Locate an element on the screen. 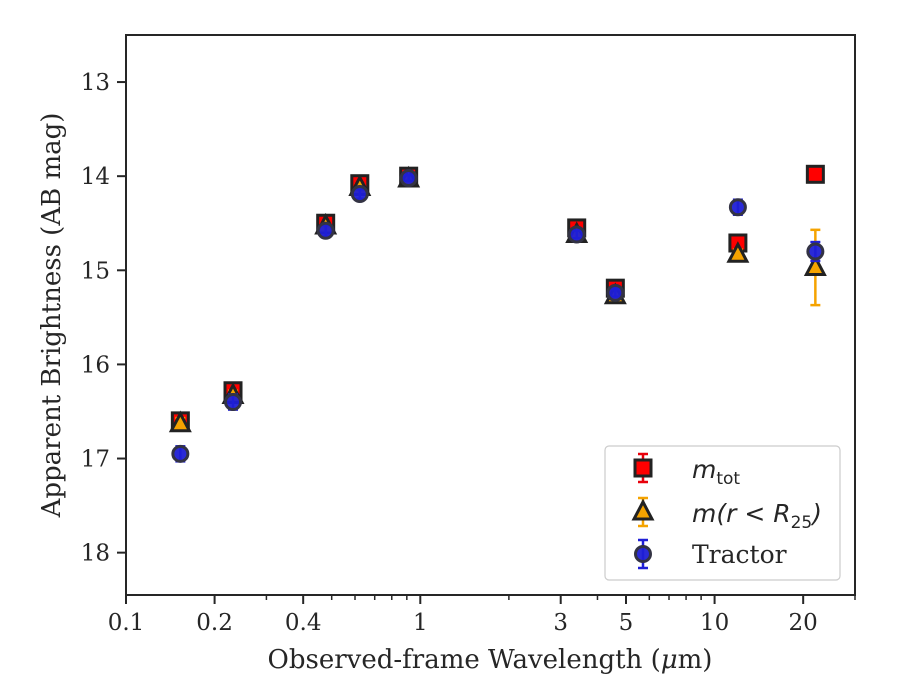 Image resolution: width=900 pixels, height=700 pixels. legend-marker-triangle is located at coordinates (643, 509).